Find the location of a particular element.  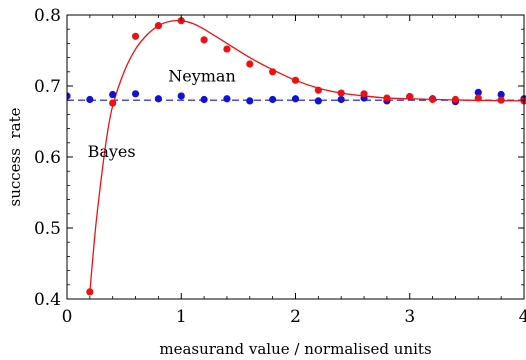

annotation-neyman: Neyman is located at coordinates (202, 76).